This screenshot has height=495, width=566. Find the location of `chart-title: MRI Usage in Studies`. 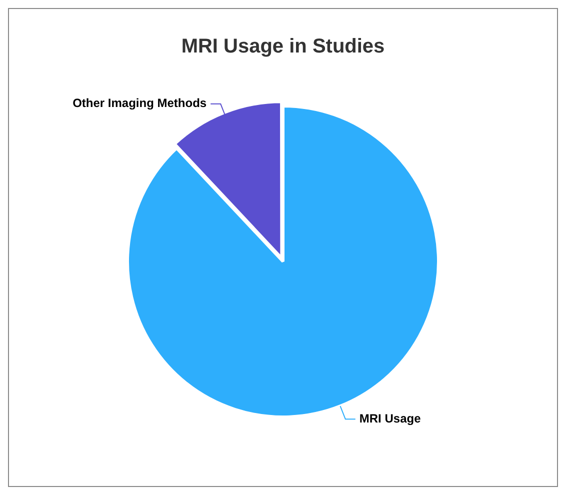

chart-title: MRI Usage in Studies is located at coordinates (283, 47).